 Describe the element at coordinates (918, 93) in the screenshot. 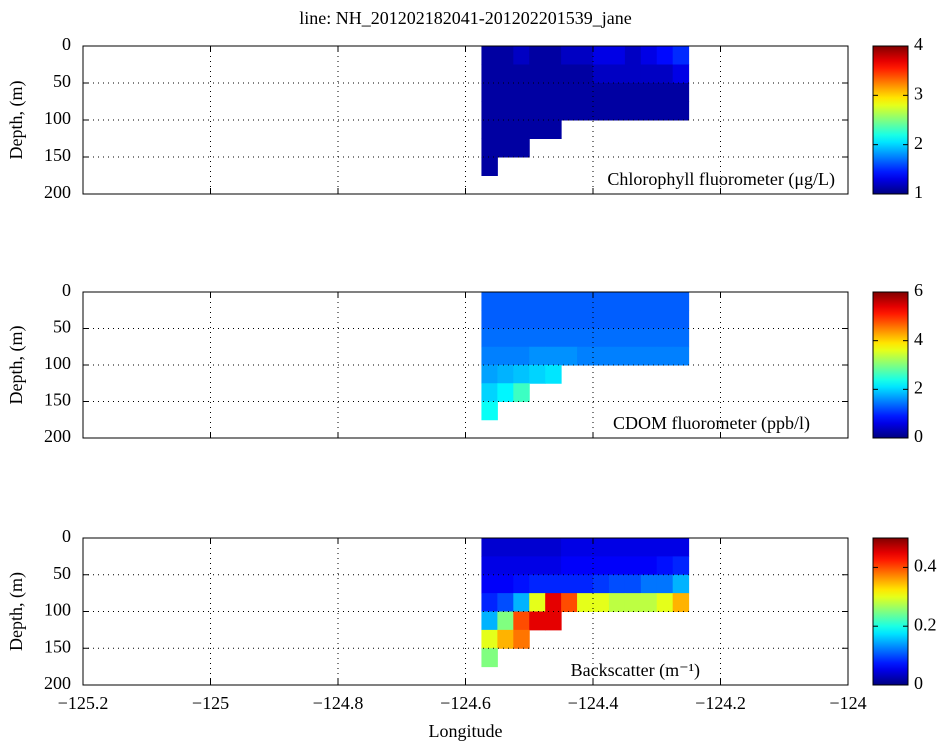

I see `colorbar-tick-label: 3` at that location.